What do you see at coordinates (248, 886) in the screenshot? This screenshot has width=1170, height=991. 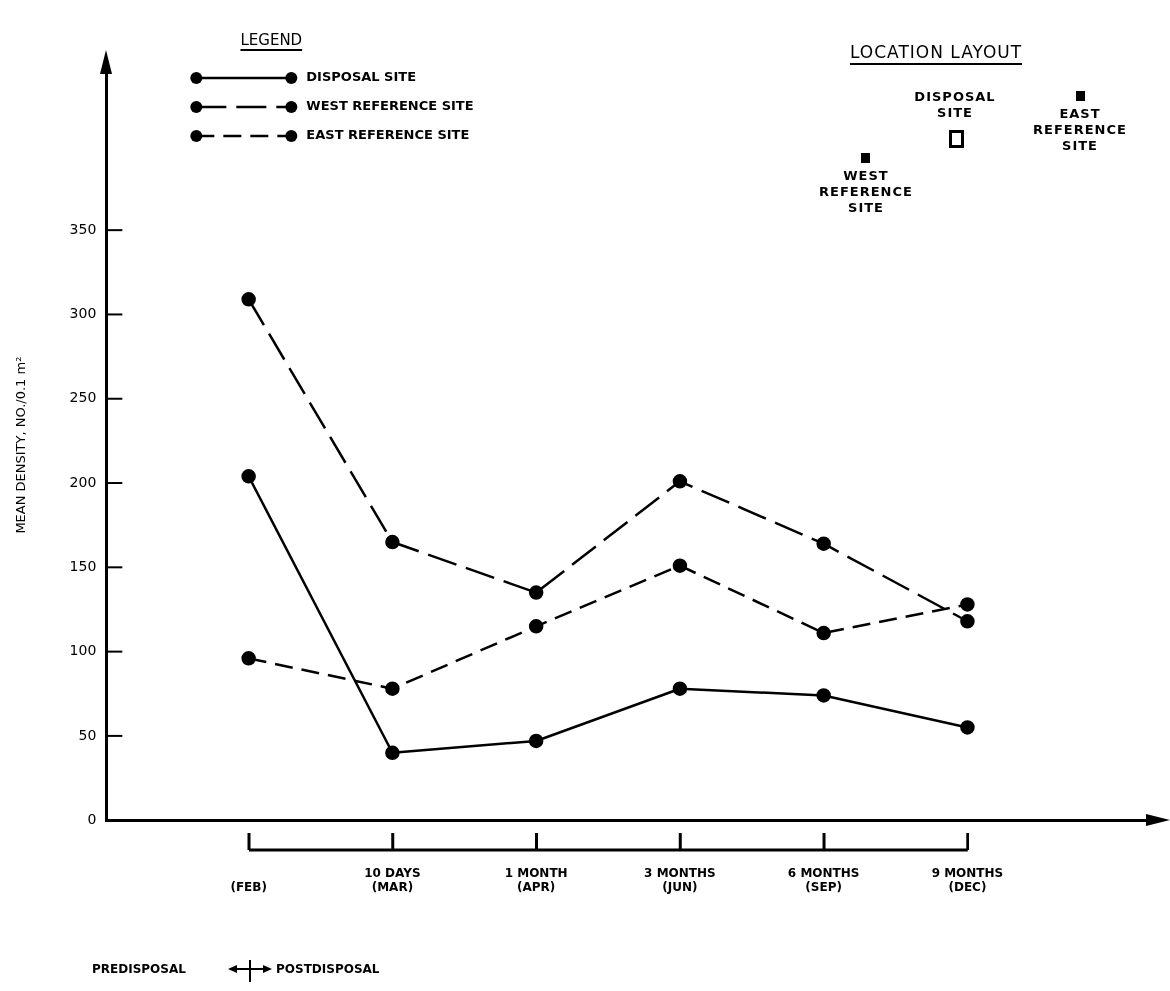 I see `x-tick-label: (FEB)` at bounding box center [248, 886].